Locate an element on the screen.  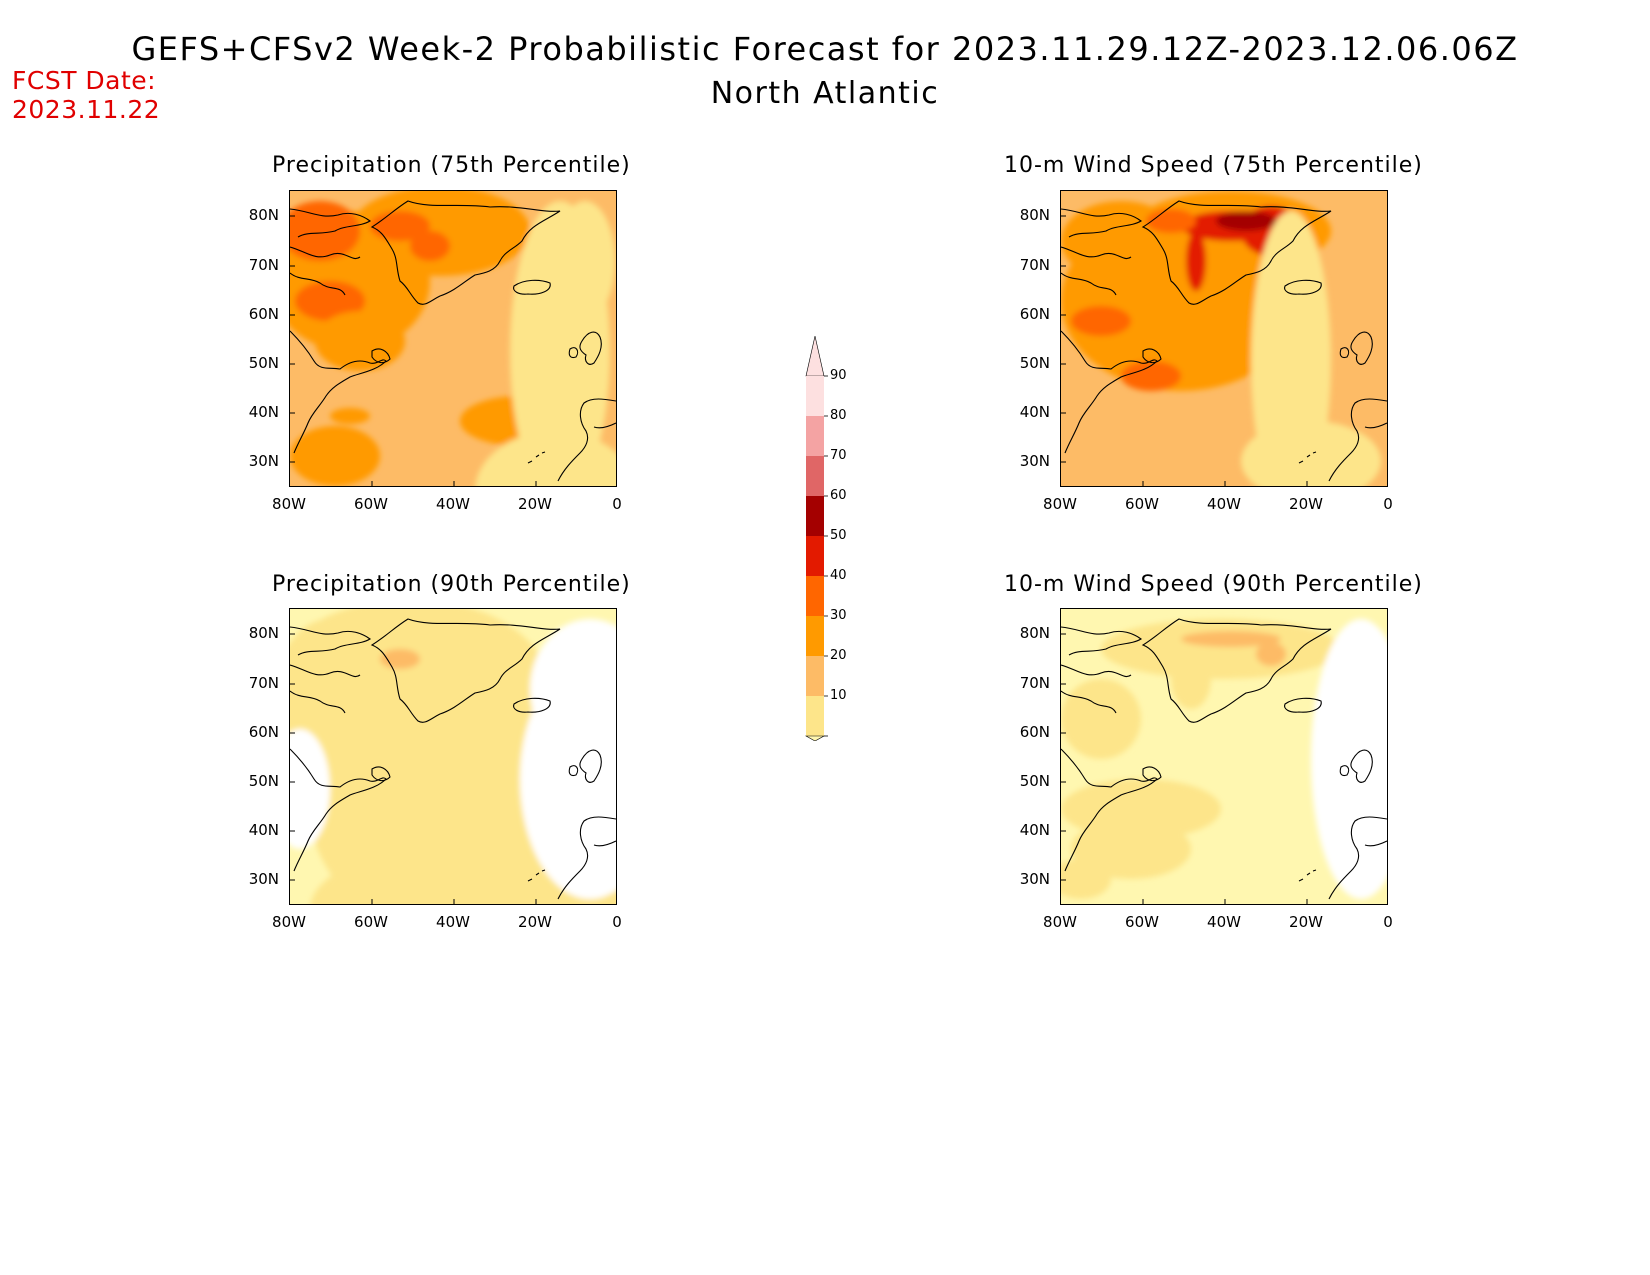
below-threshold-area is located at coordinates (1349, 759).